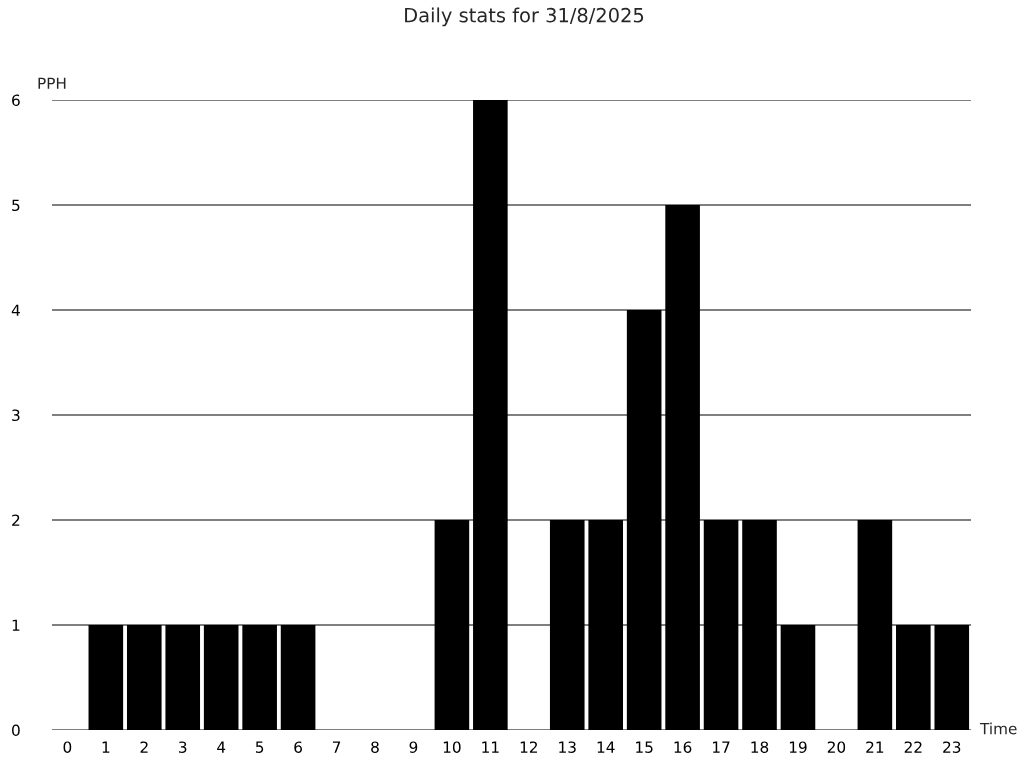 This screenshot has width=1024, height=768. What do you see at coordinates (413, 747) in the screenshot?
I see `x-tick-label: 9` at bounding box center [413, 747].